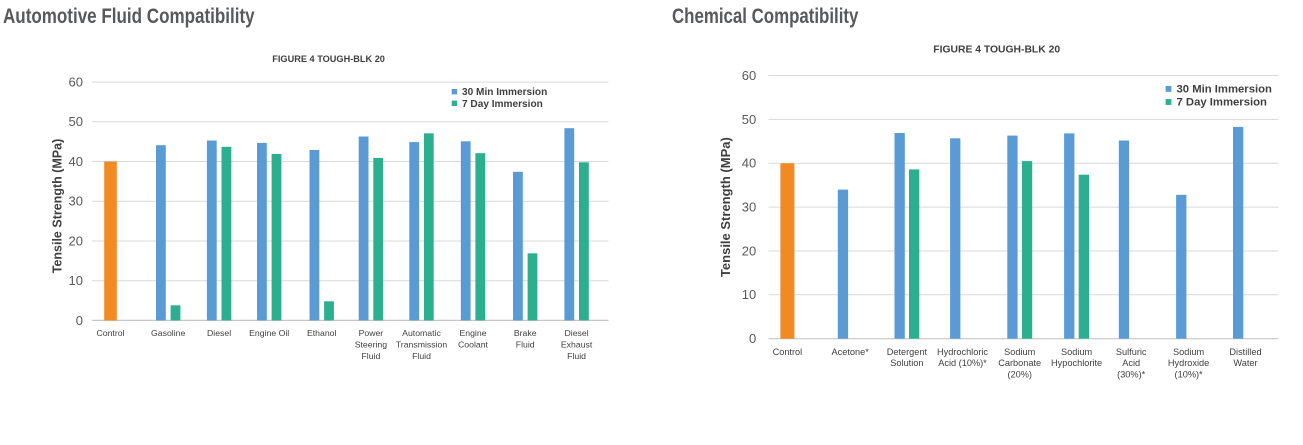 This screenshot has height=445, width=1303. What do you see at coordinates (1131, 352) in the screenshot?
I see `svg-text: Sulfuric` at bounding box center [1131, 352].